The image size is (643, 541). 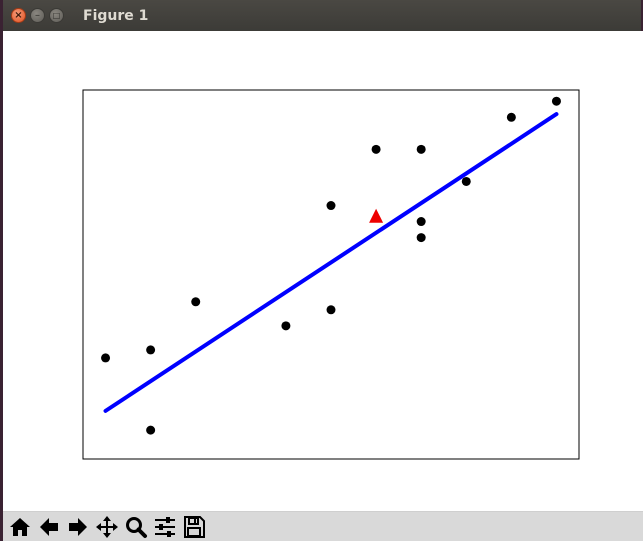 What do you see at coordinates (116, 15) in the screenshot?
I see `window-title: Figure 1` at bounding box center [116, 15].